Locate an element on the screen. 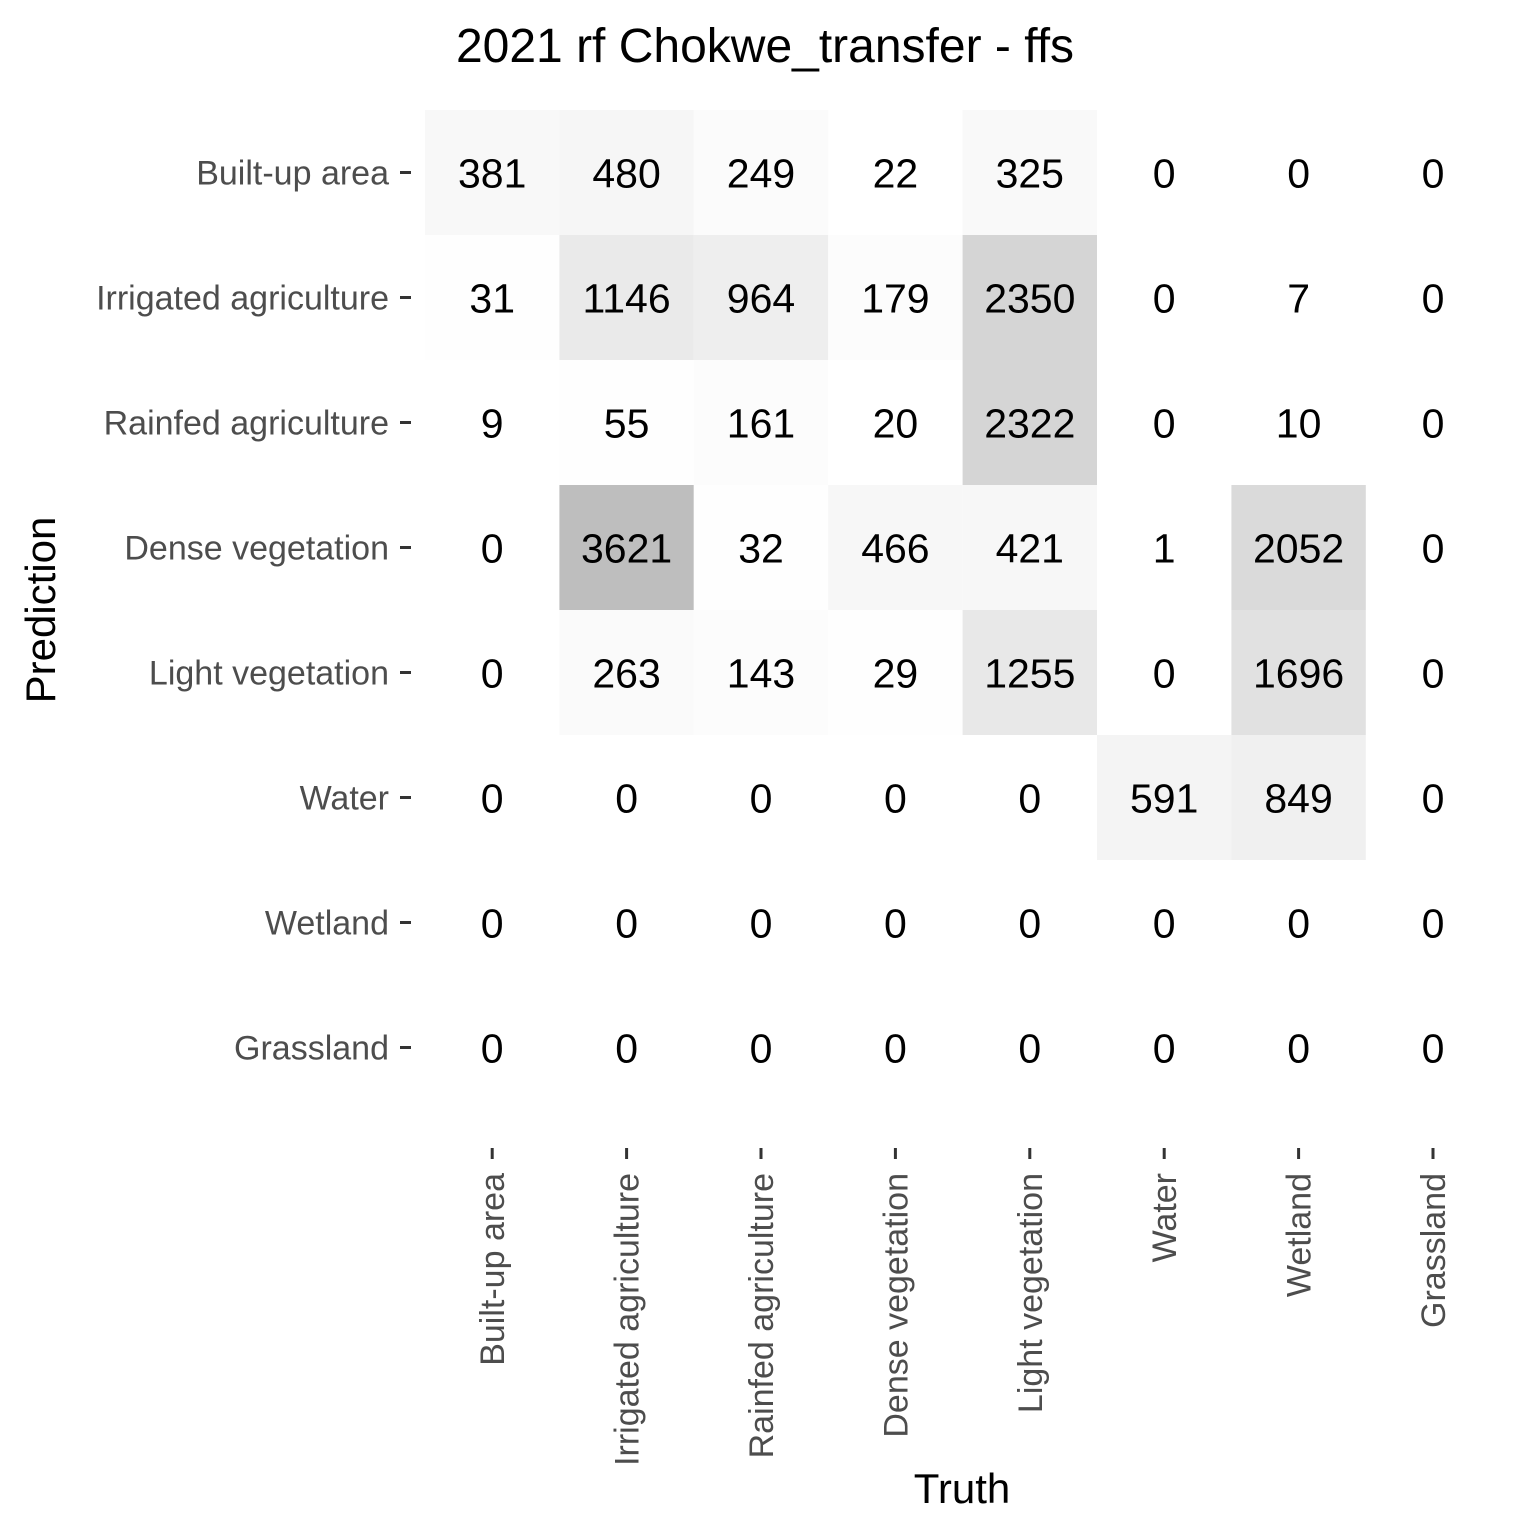  cell-value-label: 249 is located at coordinates (761, 174).